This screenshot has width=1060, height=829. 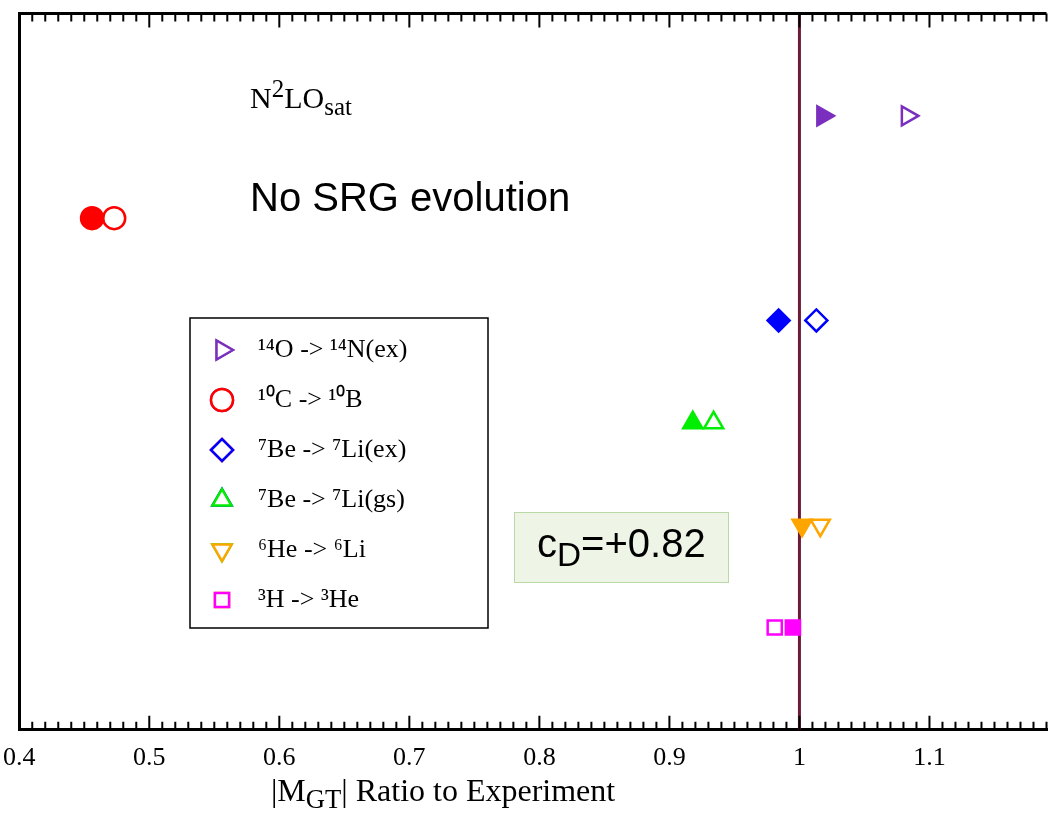 I want to click on legend-label: ⁷Be -> ⁷Li(gs), so click(x=331, y=498).